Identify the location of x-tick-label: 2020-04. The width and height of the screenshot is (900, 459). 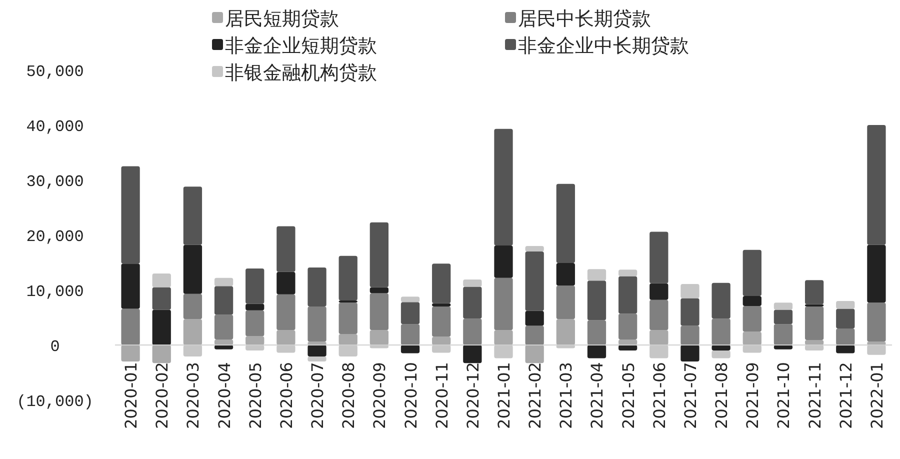
(224, 395).